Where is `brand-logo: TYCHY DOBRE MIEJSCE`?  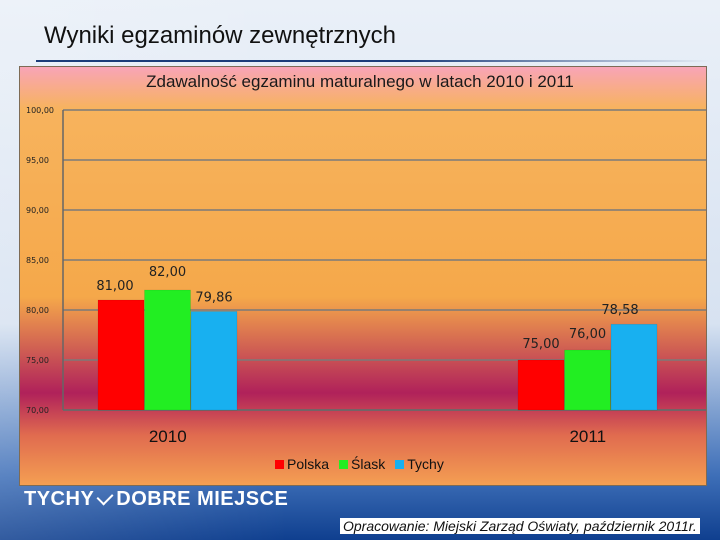
brand-logo: TYCHY DOBRE MIEJSCE is located at coordinates (156, 499).